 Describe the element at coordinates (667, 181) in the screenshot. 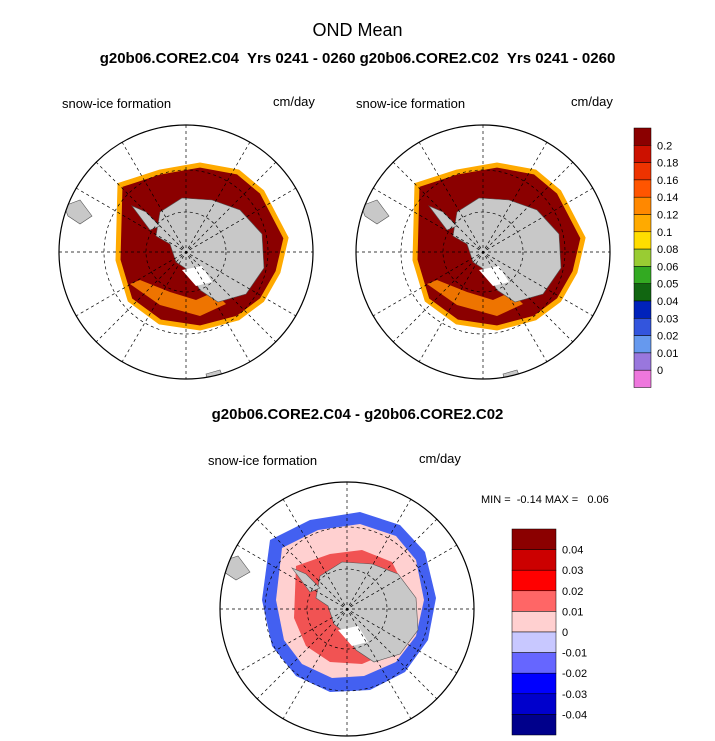

I see `colorbar-top-tick-label: 0.16` at that location.